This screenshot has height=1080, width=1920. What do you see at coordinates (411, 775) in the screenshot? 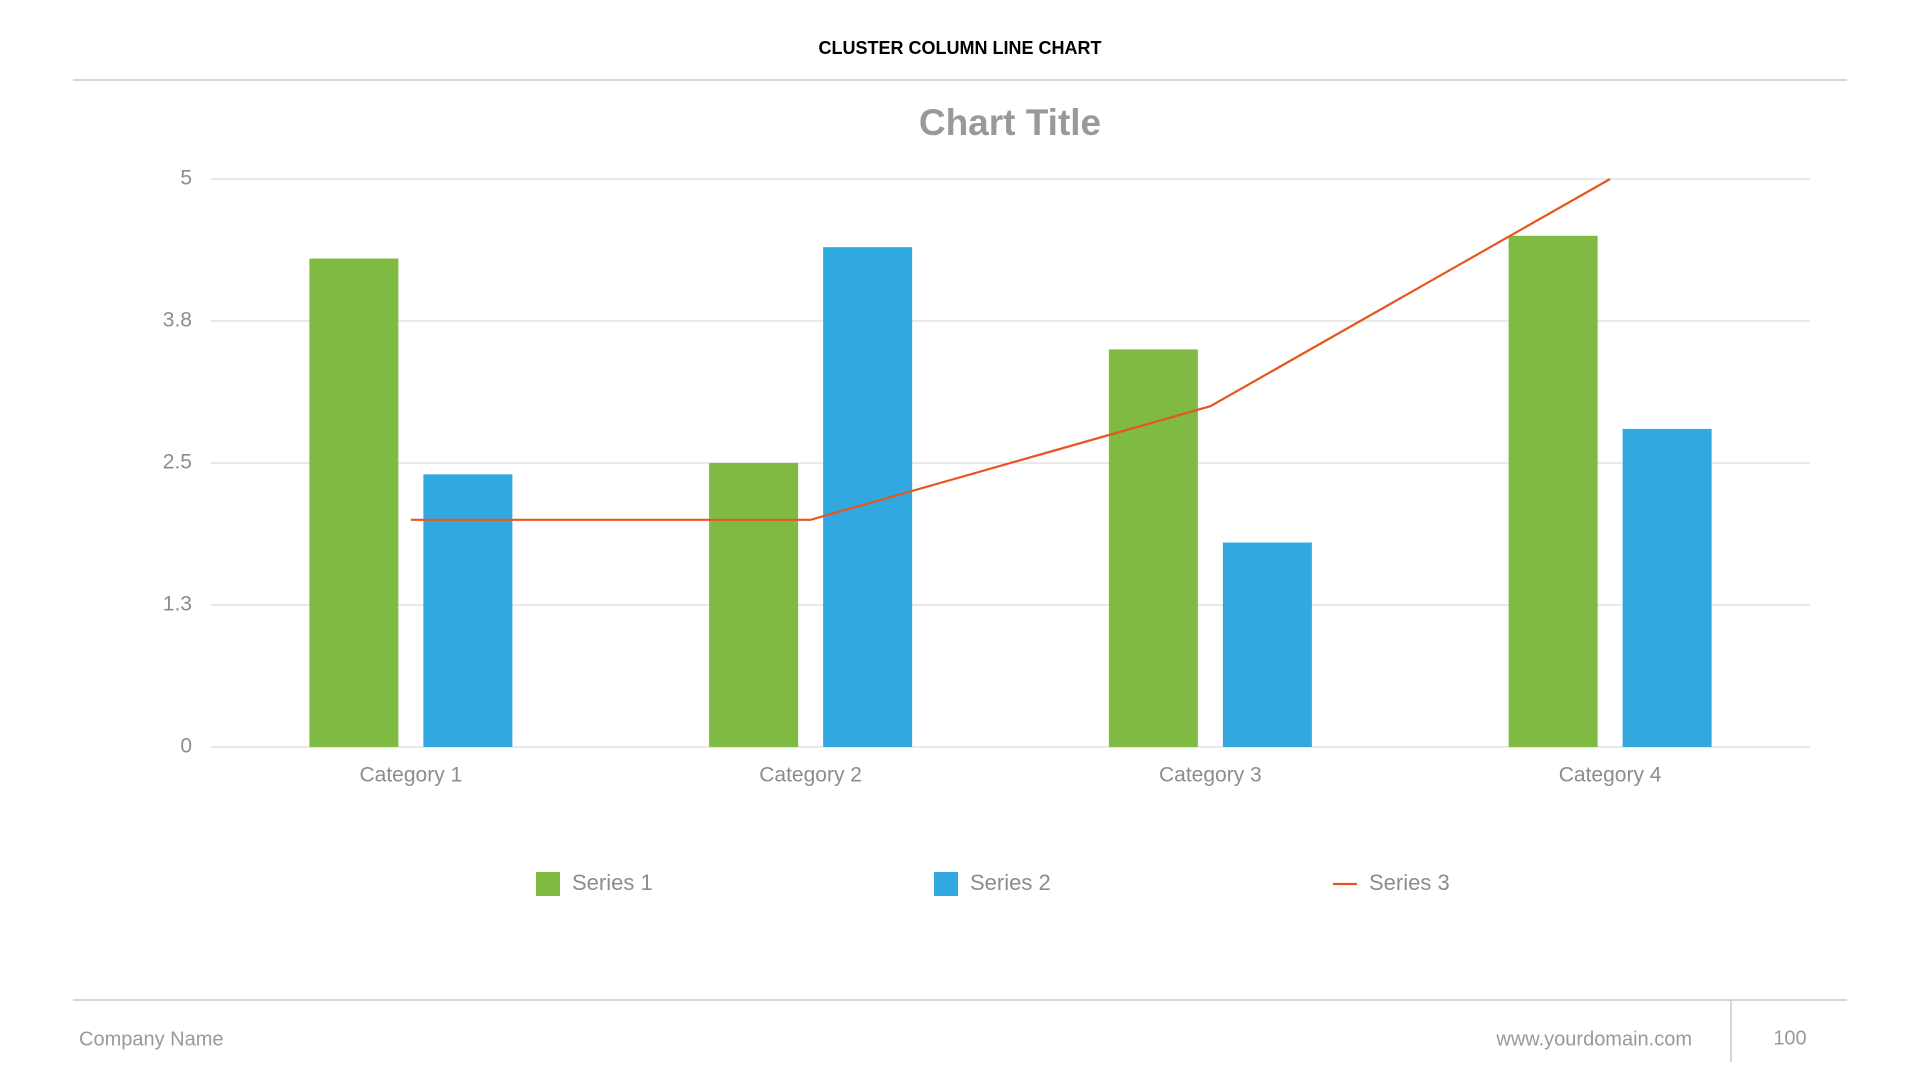
I see `x-tick-label: Category 1` at bounding box center [411, 775].